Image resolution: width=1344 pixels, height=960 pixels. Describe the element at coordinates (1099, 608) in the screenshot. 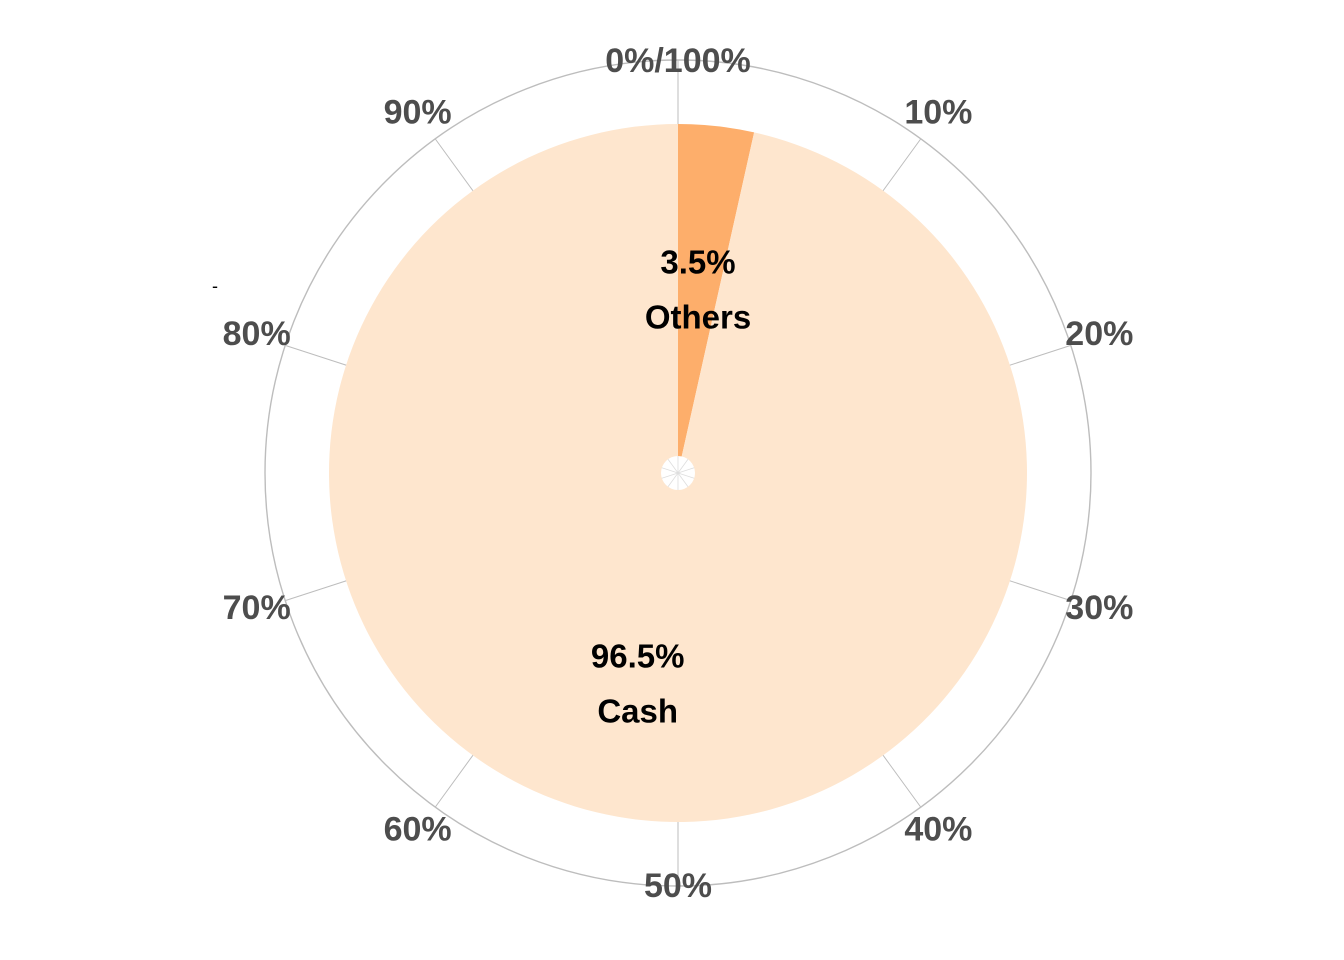

I see `tick-label-30: 30%` at that location.